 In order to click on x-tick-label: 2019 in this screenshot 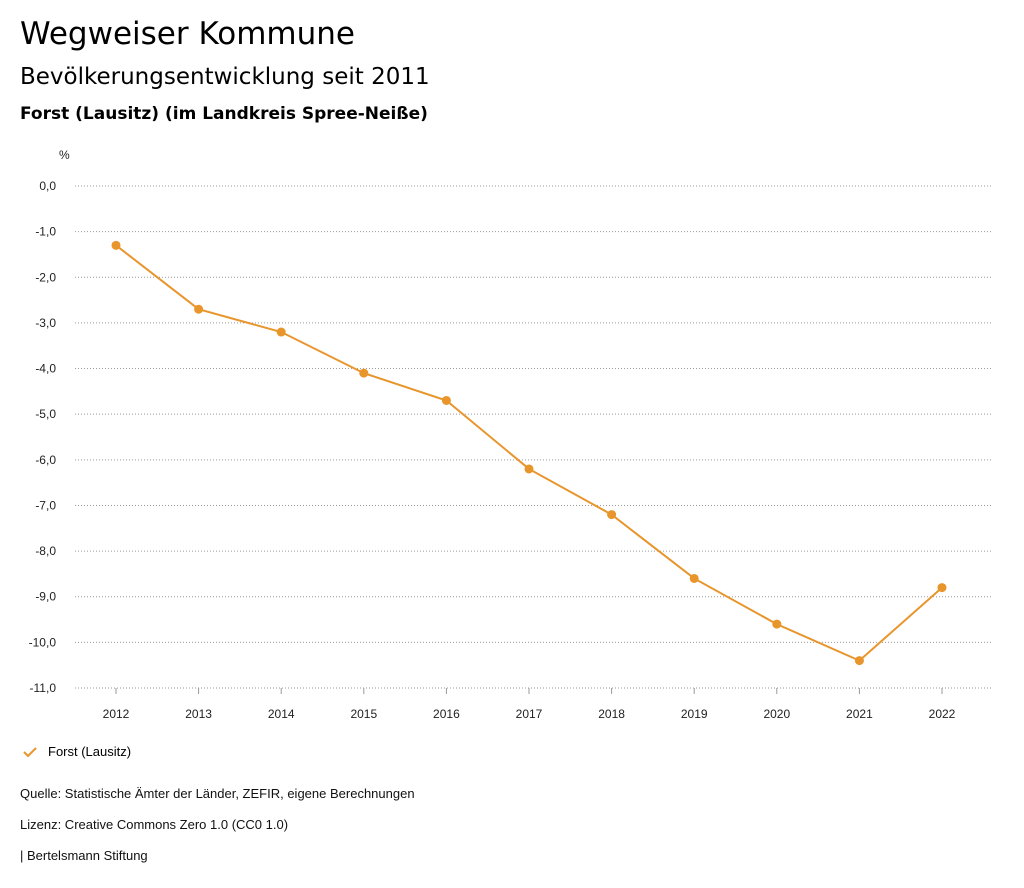, I will do `click(694, 714)`.